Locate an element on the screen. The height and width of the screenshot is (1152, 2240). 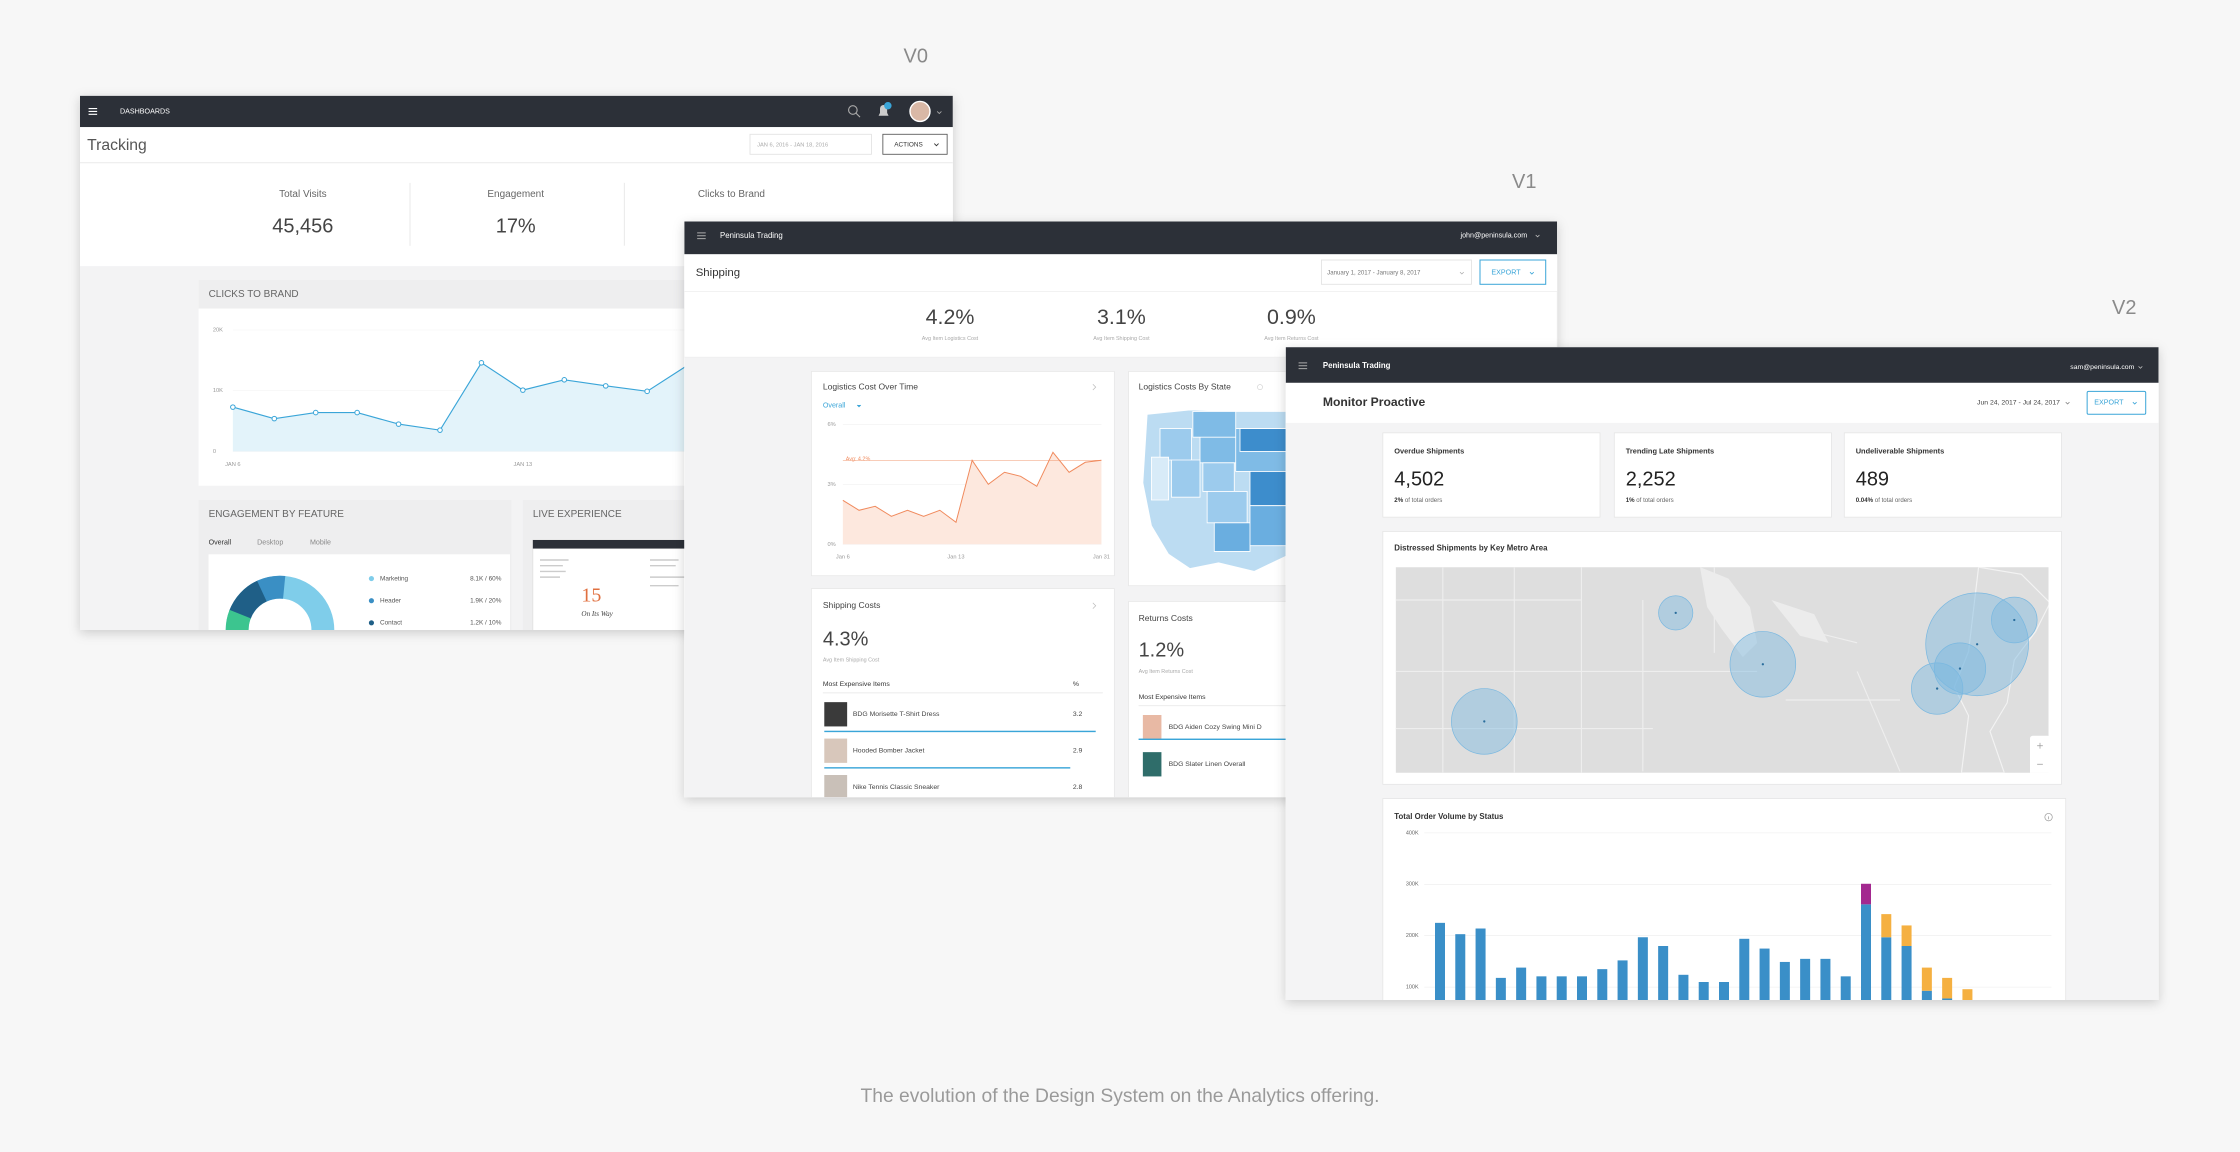
y-tick-label: 6% is located at coordinates (831, 425).